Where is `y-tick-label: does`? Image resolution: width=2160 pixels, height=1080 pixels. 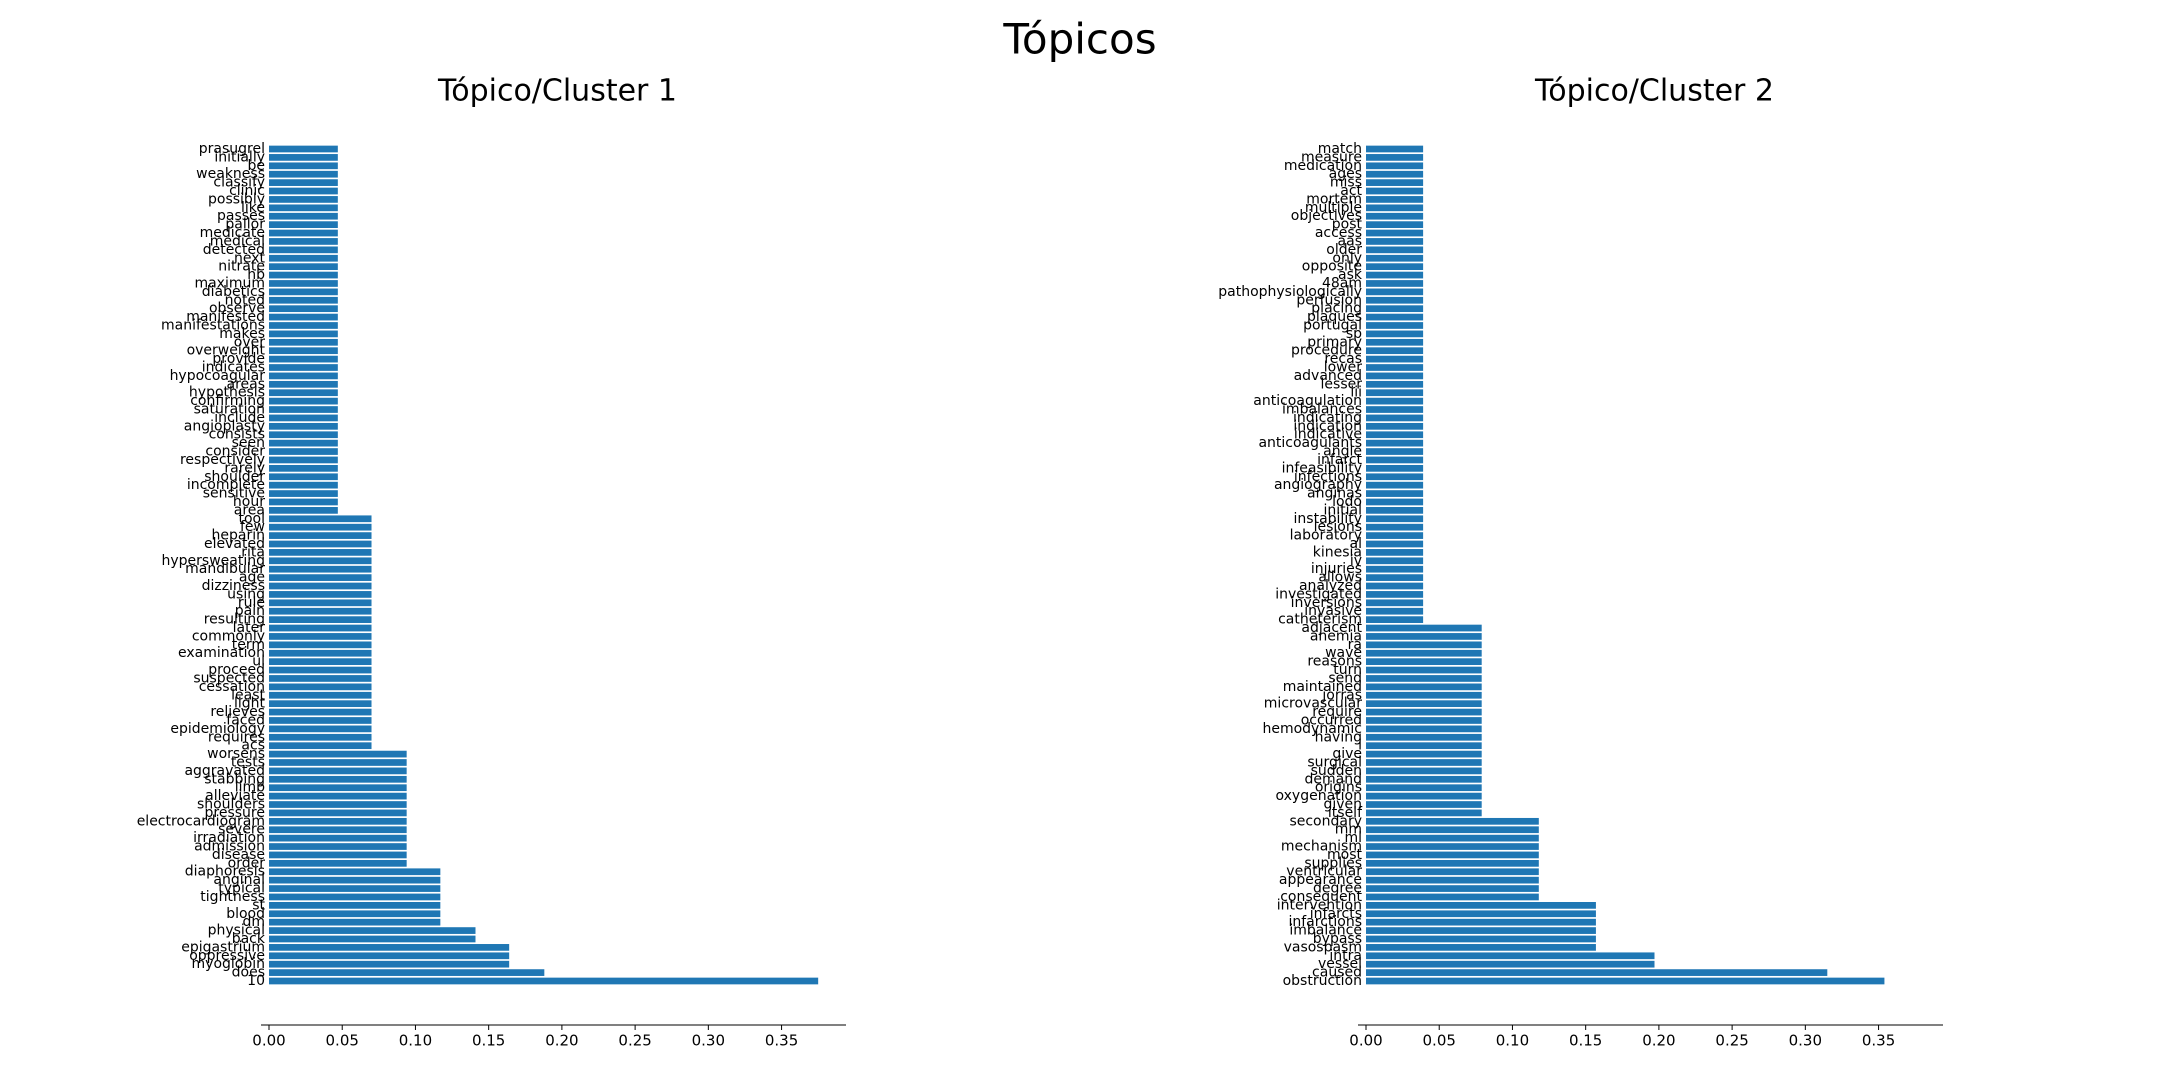
y-tick-label: does is located at coordinates (248, 973).